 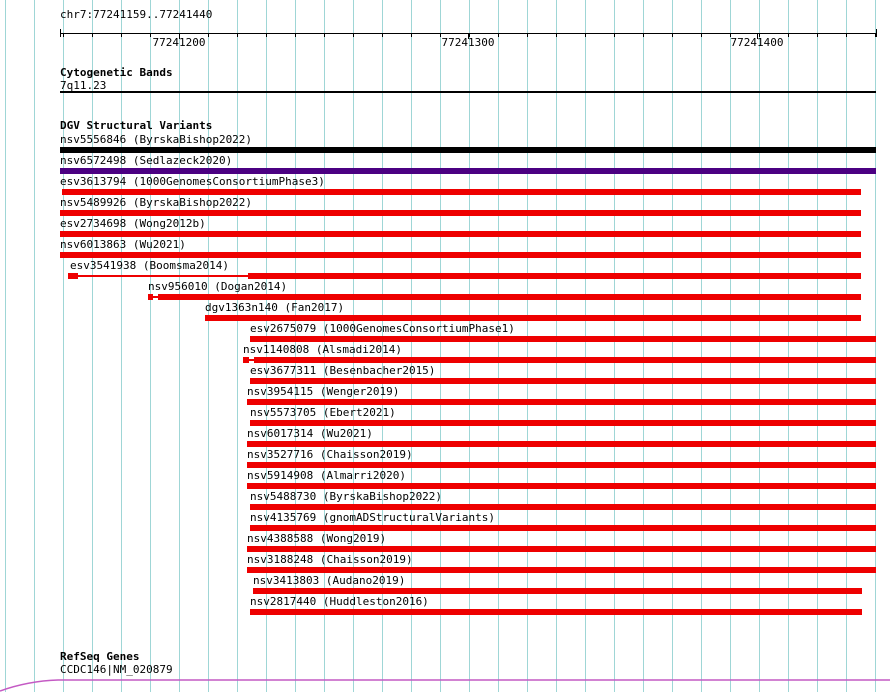 I want to click on variant-label: nsv3188248 (Chaisson2019), so click(x=330, y=559).